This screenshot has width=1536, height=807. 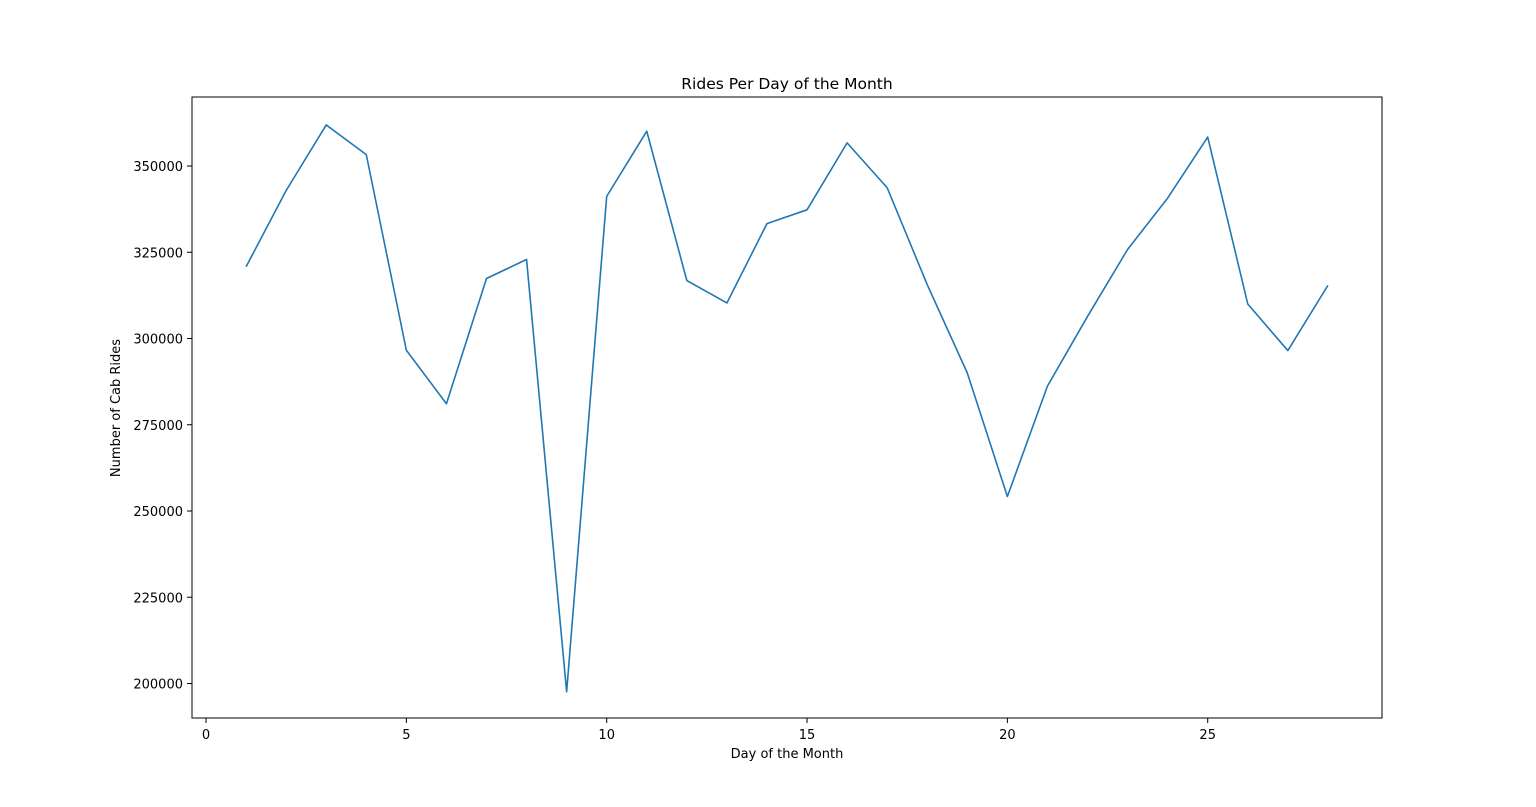 I want to click on x-tick-label: 15, so click(x=807, y=735).